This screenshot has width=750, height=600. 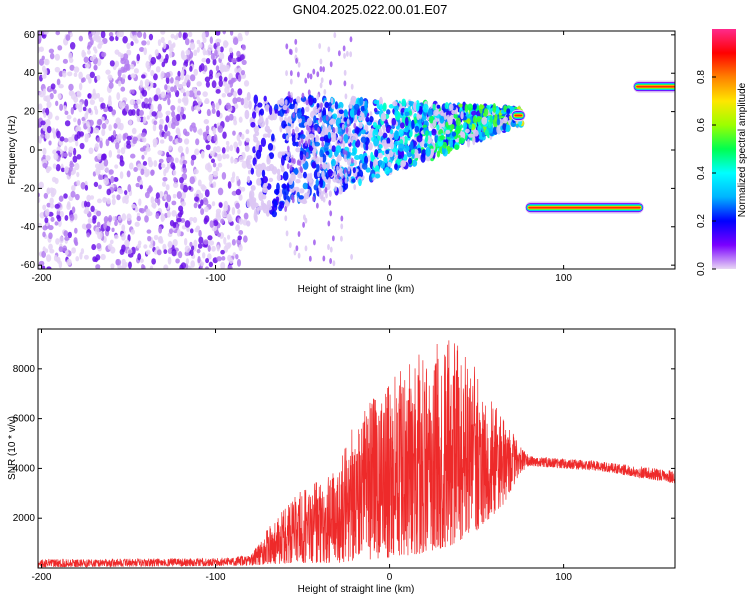 I want to click on y-tick-label: 20, so click(x=30, y=112).